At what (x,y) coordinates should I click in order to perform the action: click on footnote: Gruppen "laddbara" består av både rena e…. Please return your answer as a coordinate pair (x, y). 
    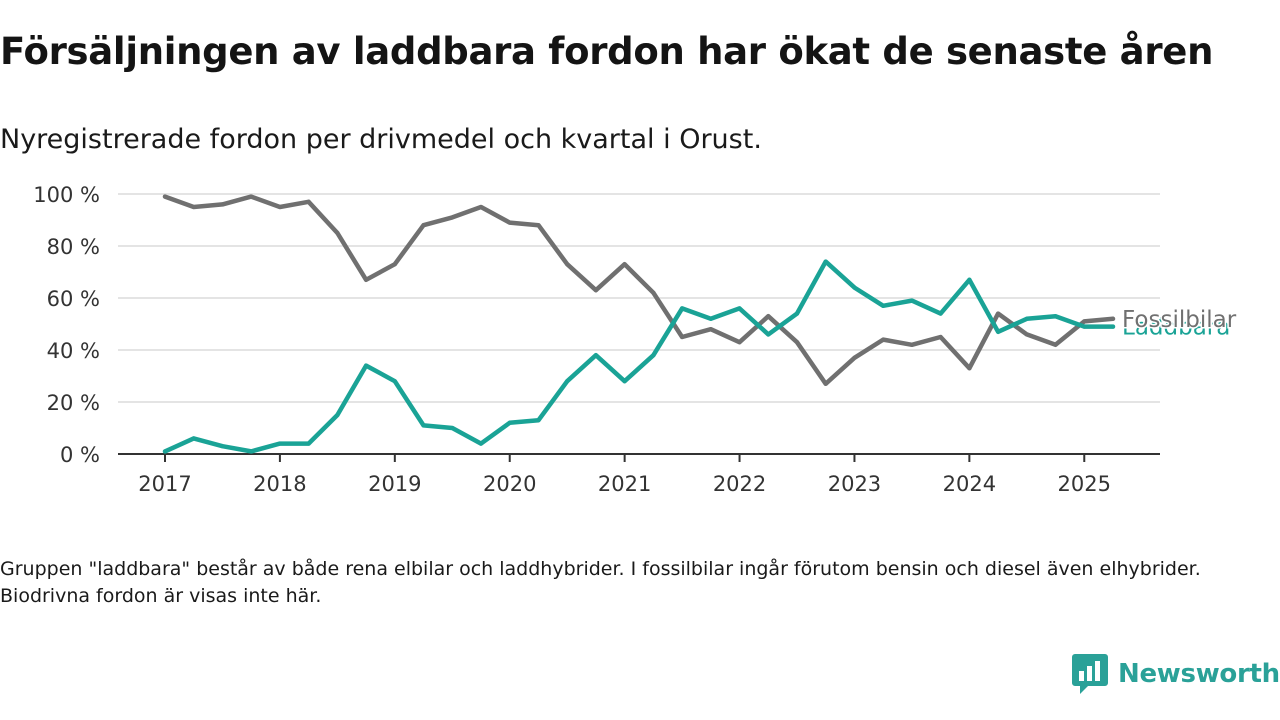
    Looking at the image, I should click on (600, 582).